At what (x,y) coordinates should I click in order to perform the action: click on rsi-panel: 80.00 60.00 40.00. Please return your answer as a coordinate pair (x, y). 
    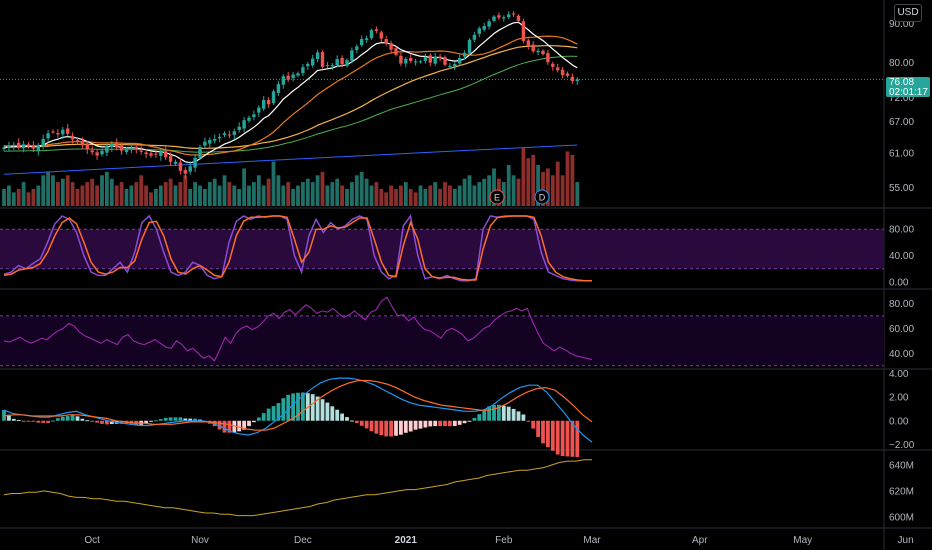
    Looking at the image, I should click on (457, 331).